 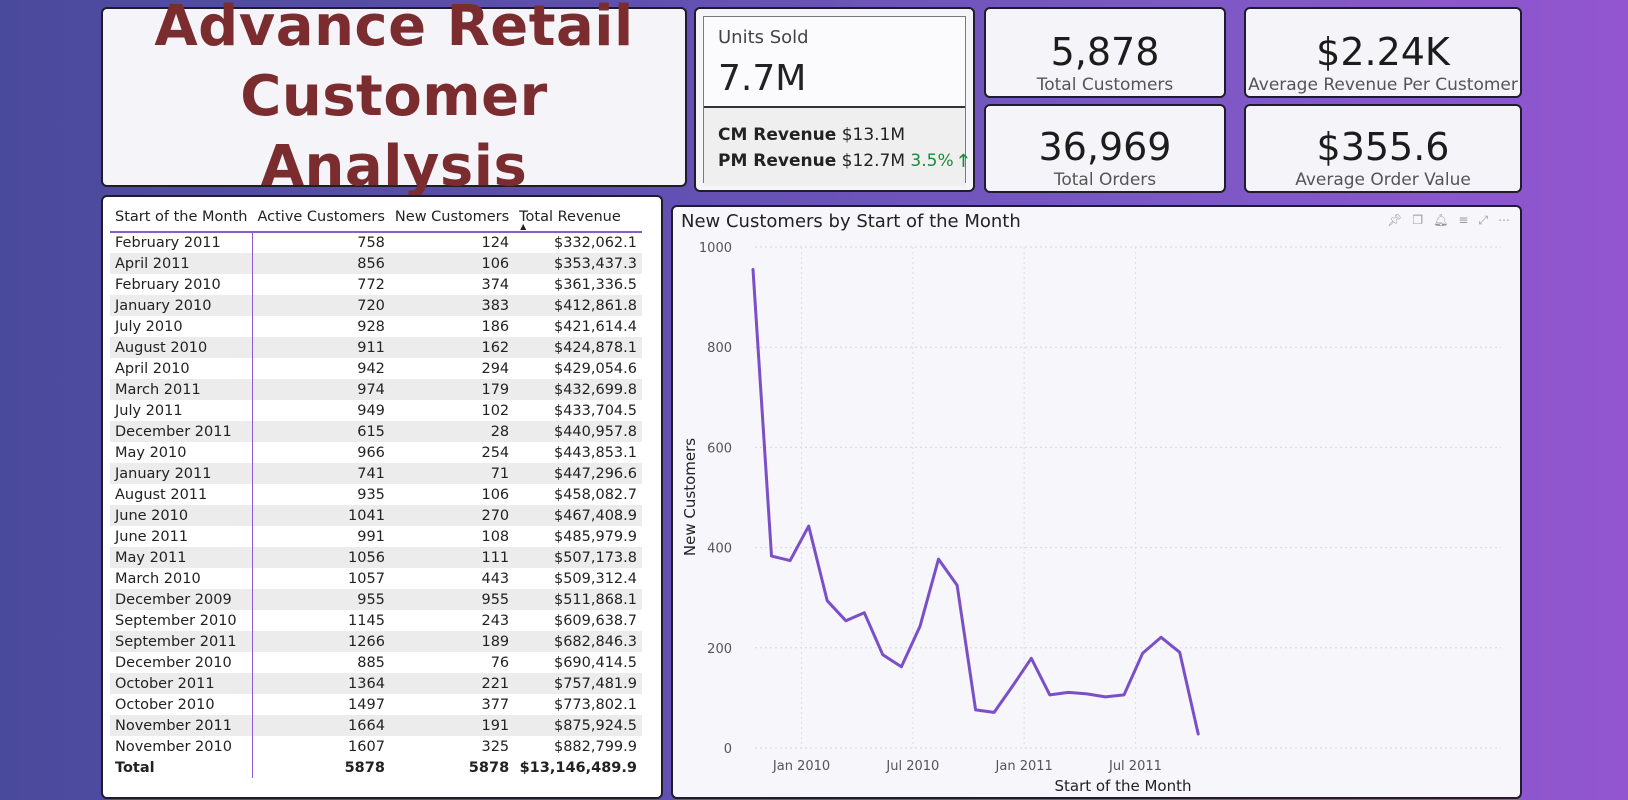 I want to click on column-header-new-customers: New Customers, so click(x=452, y=217).